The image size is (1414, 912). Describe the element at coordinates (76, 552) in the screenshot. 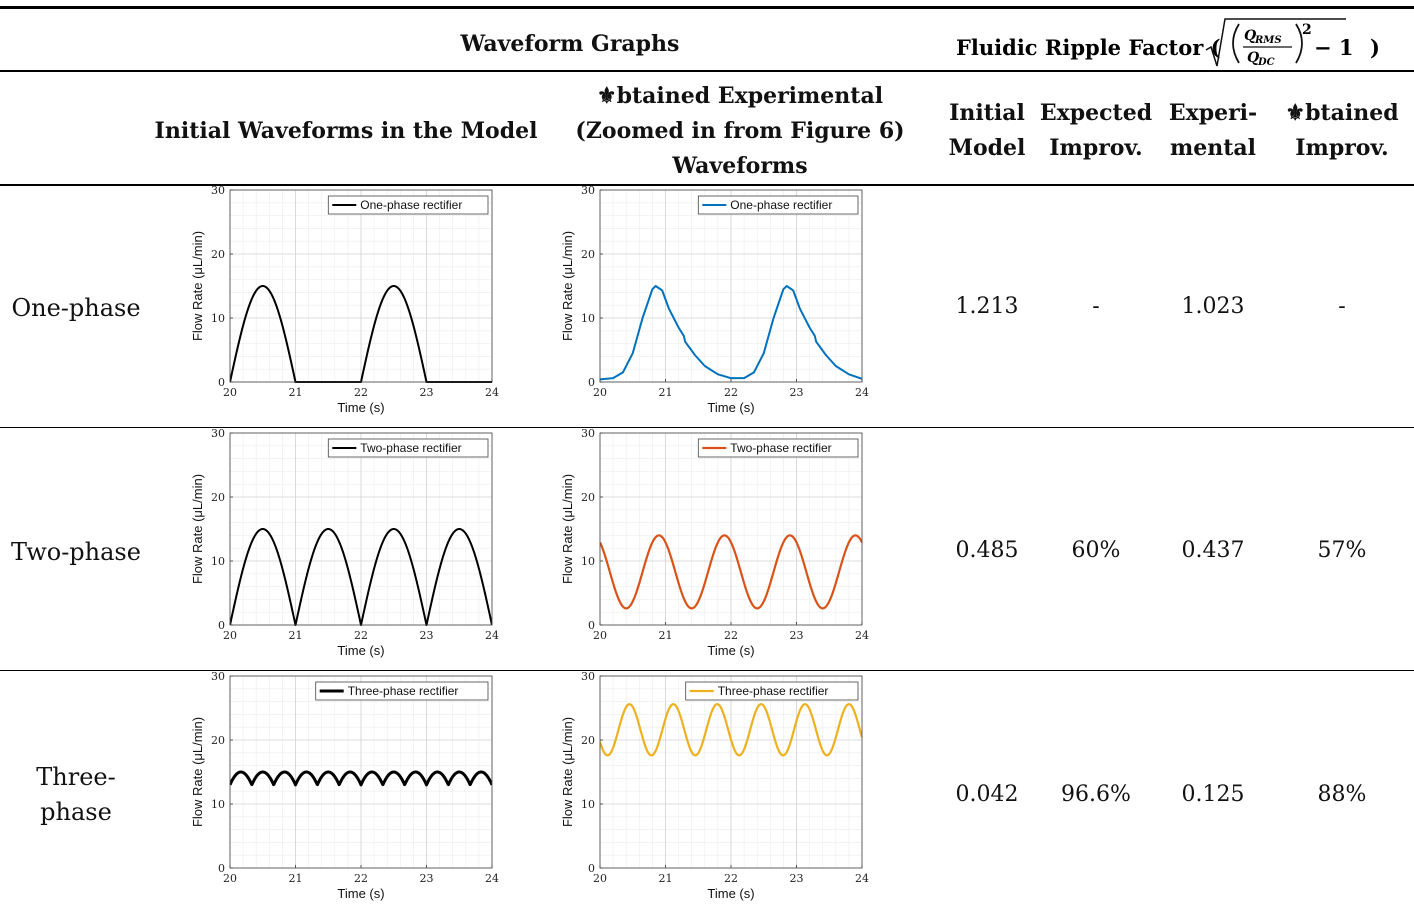

I see `row-label-two-phase: Two-phase` at that location.